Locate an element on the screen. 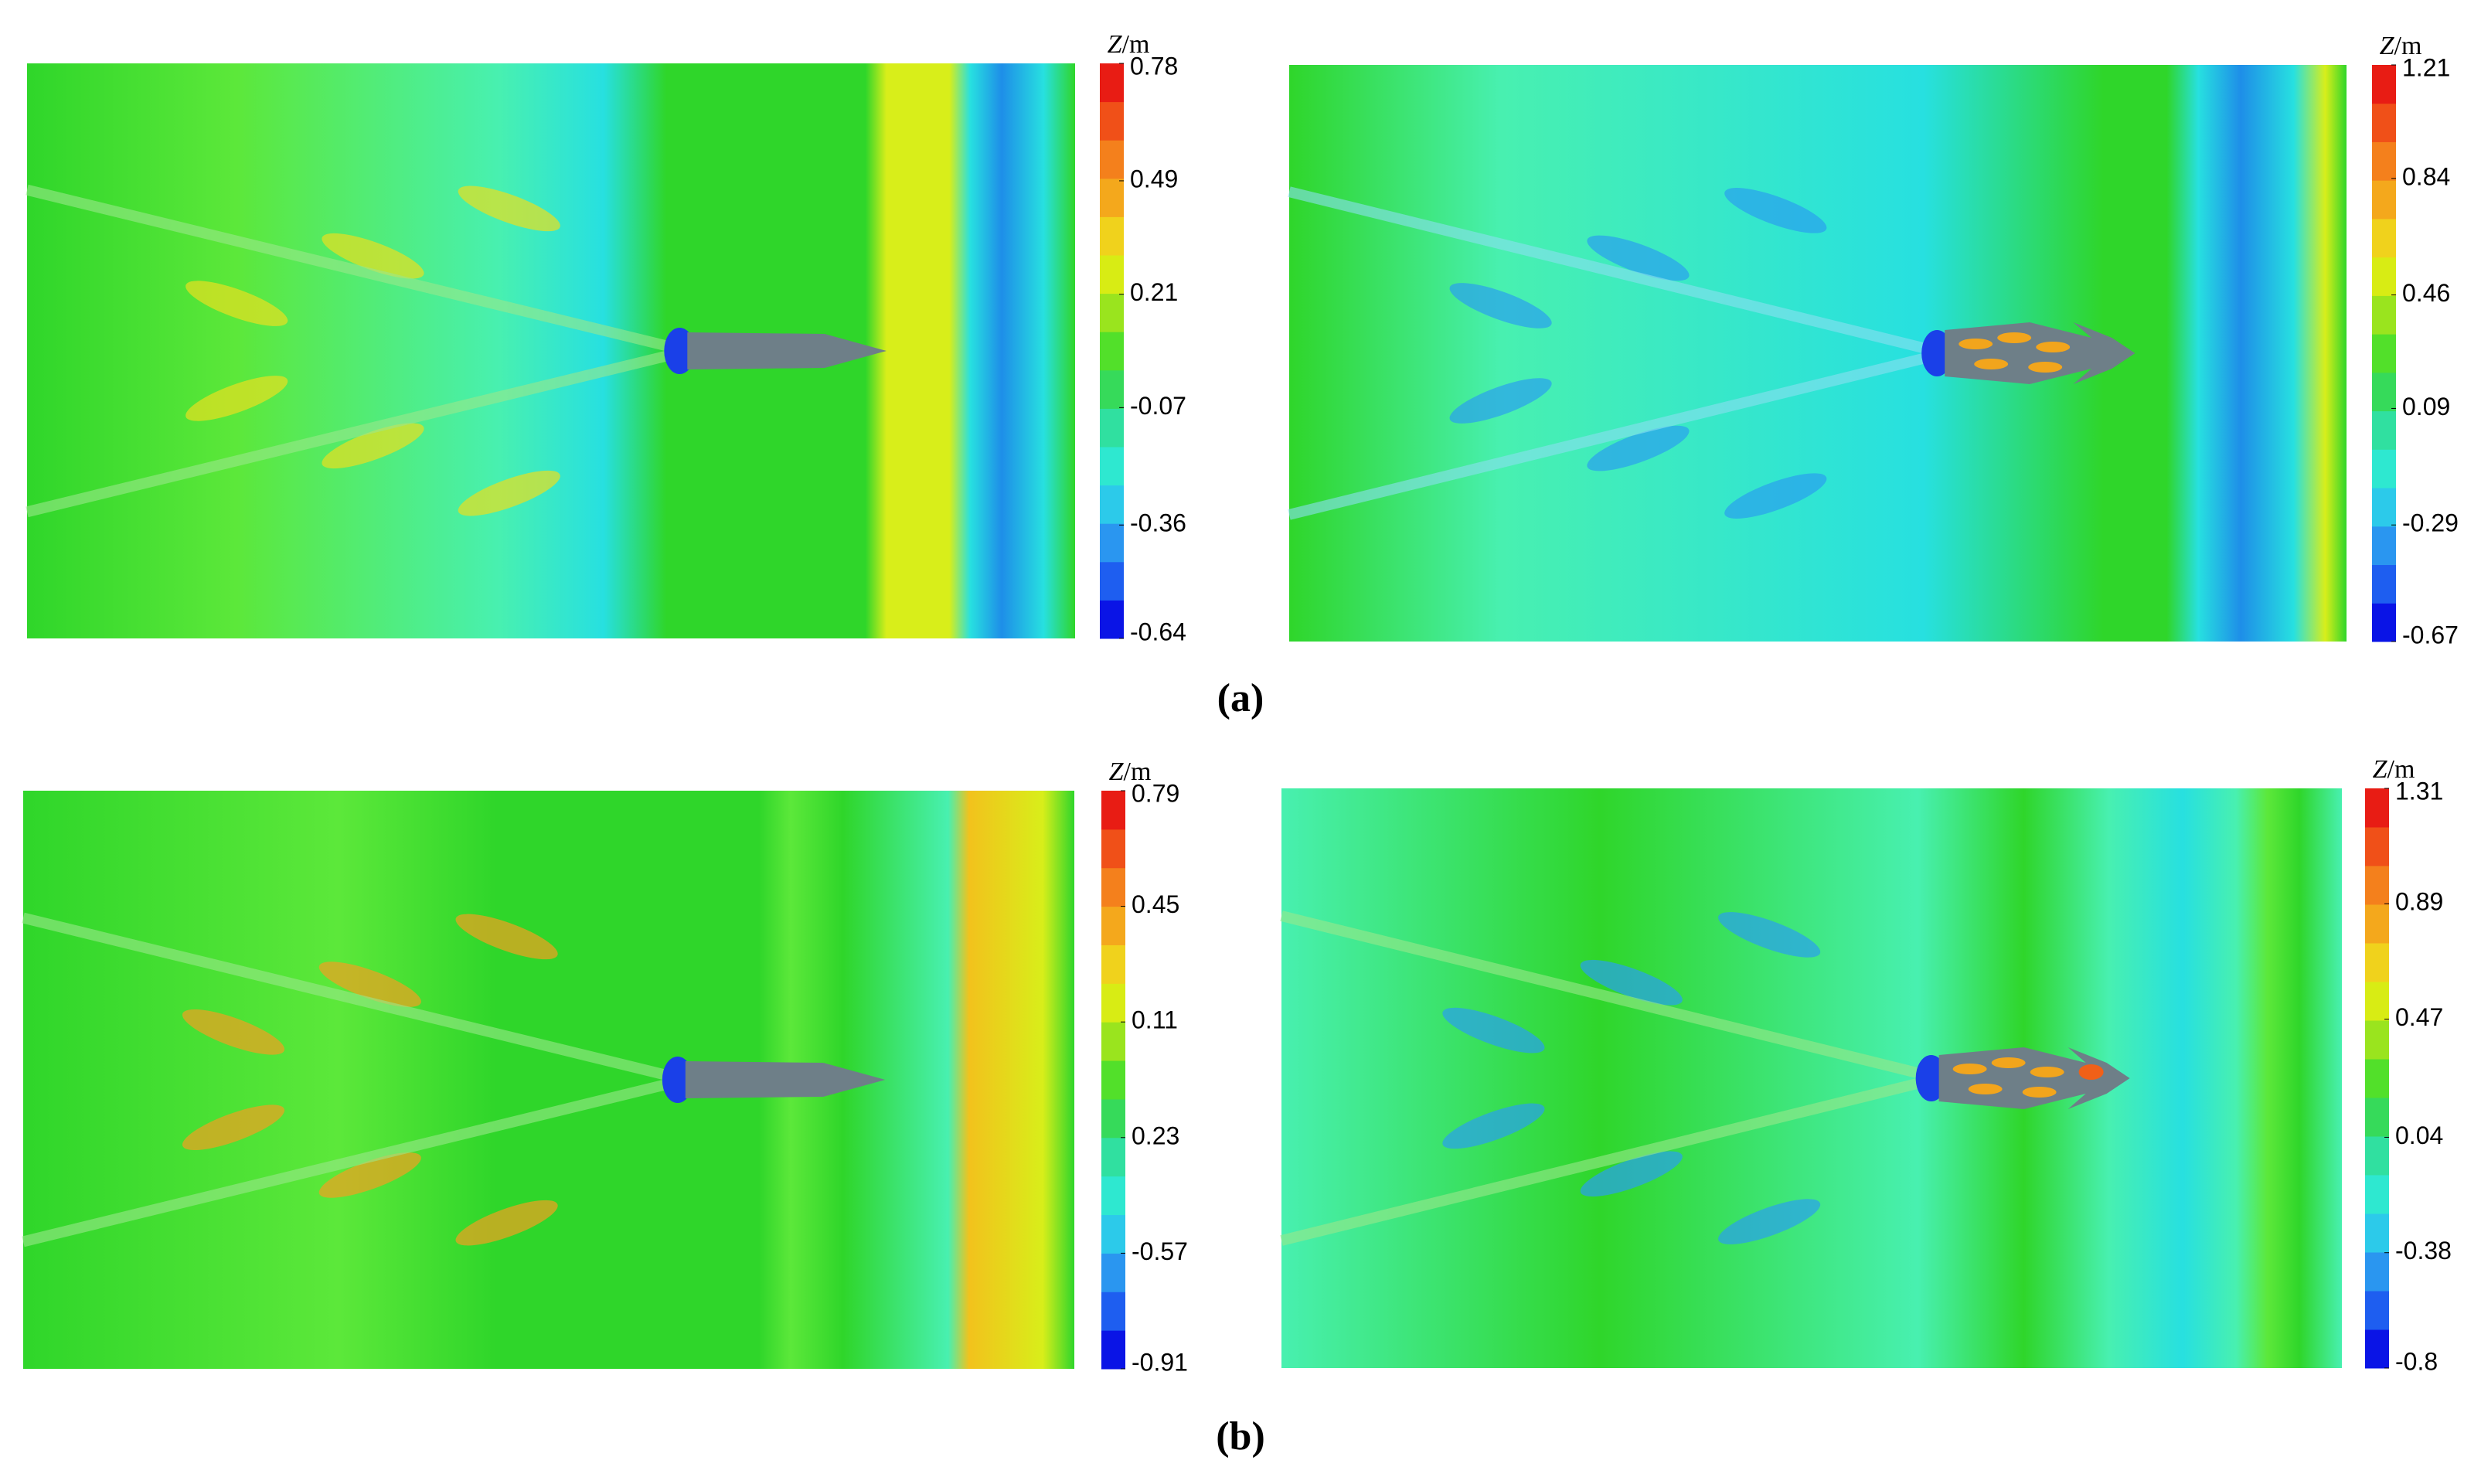 The width and height of the screenshot is (2481, 1484). caption: (b) is located at coordinates (1240, 1436).